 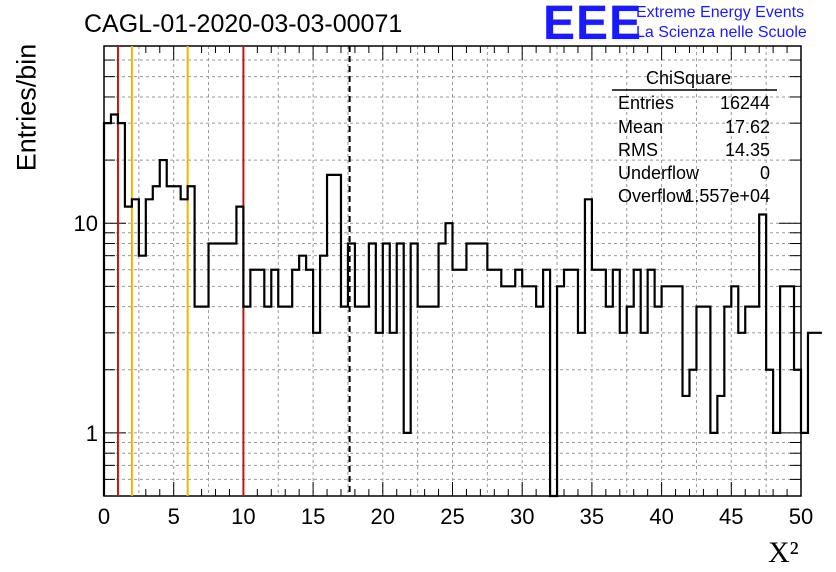 What do you see at coordinates (522, 516) in the screenshot?
I see `x-tick-label: 30` at bounding box center [522, 516].